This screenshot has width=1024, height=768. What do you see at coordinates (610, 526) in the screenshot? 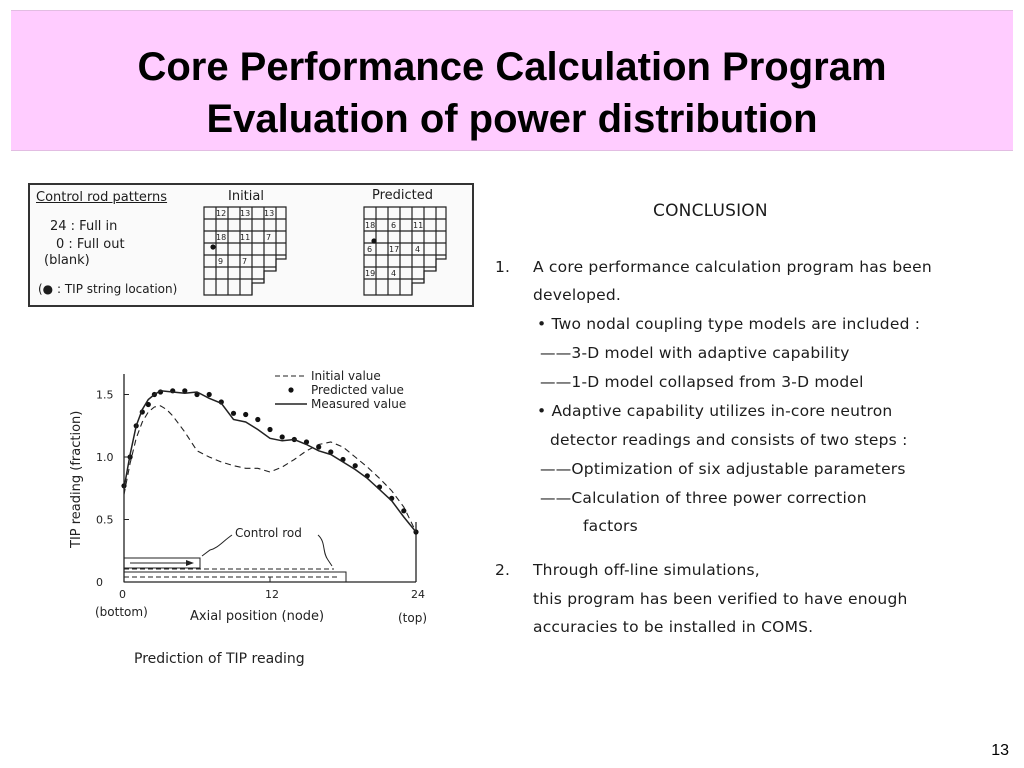
I see `conclusion-line: factors` at bounding box center [610, 526].